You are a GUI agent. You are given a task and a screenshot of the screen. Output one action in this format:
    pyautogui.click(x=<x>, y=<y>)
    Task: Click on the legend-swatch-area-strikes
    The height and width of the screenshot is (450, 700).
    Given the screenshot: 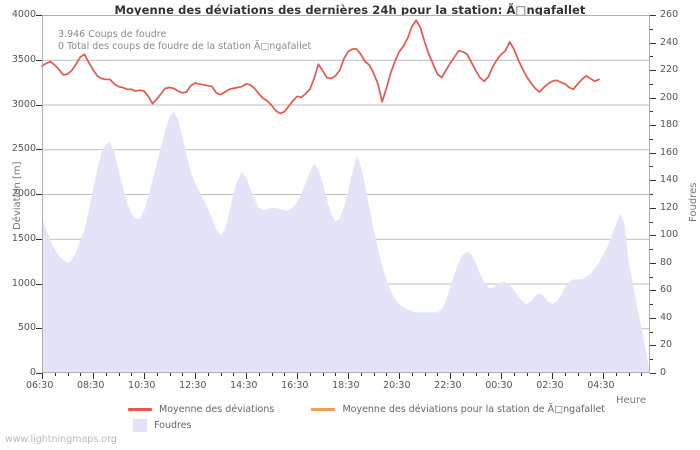 What is the action you would take?
    pyautogui.click(x=140, y=425)
    